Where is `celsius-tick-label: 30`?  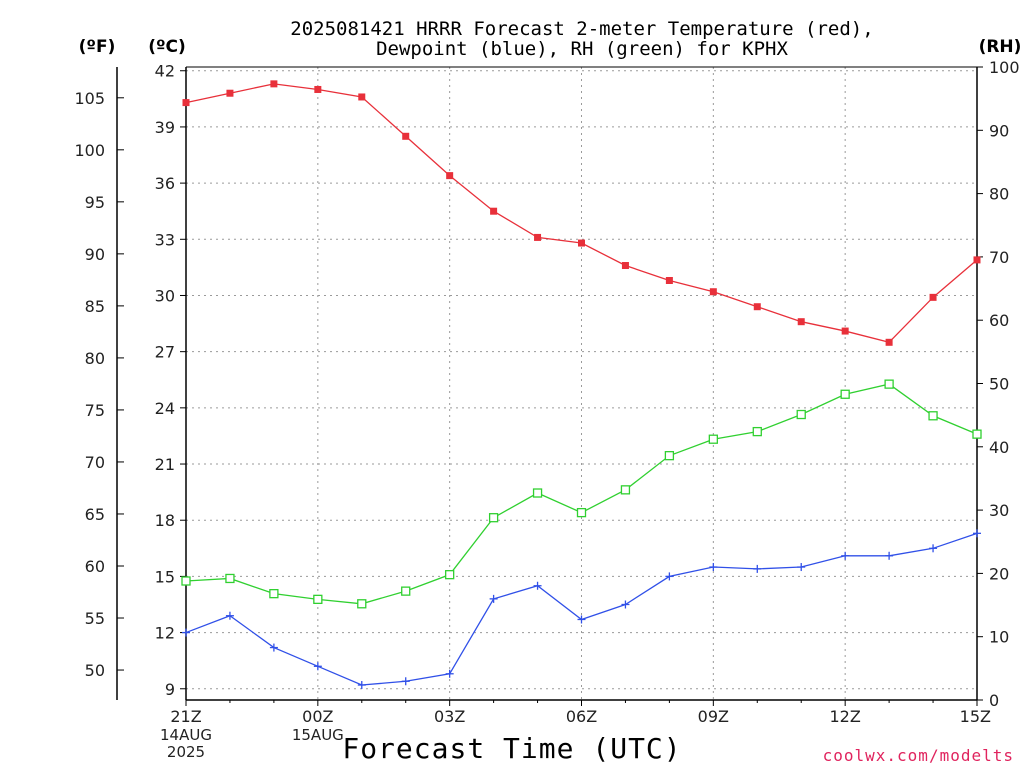
celsius-tick-label: 30 is located at coordinates (165, 295).